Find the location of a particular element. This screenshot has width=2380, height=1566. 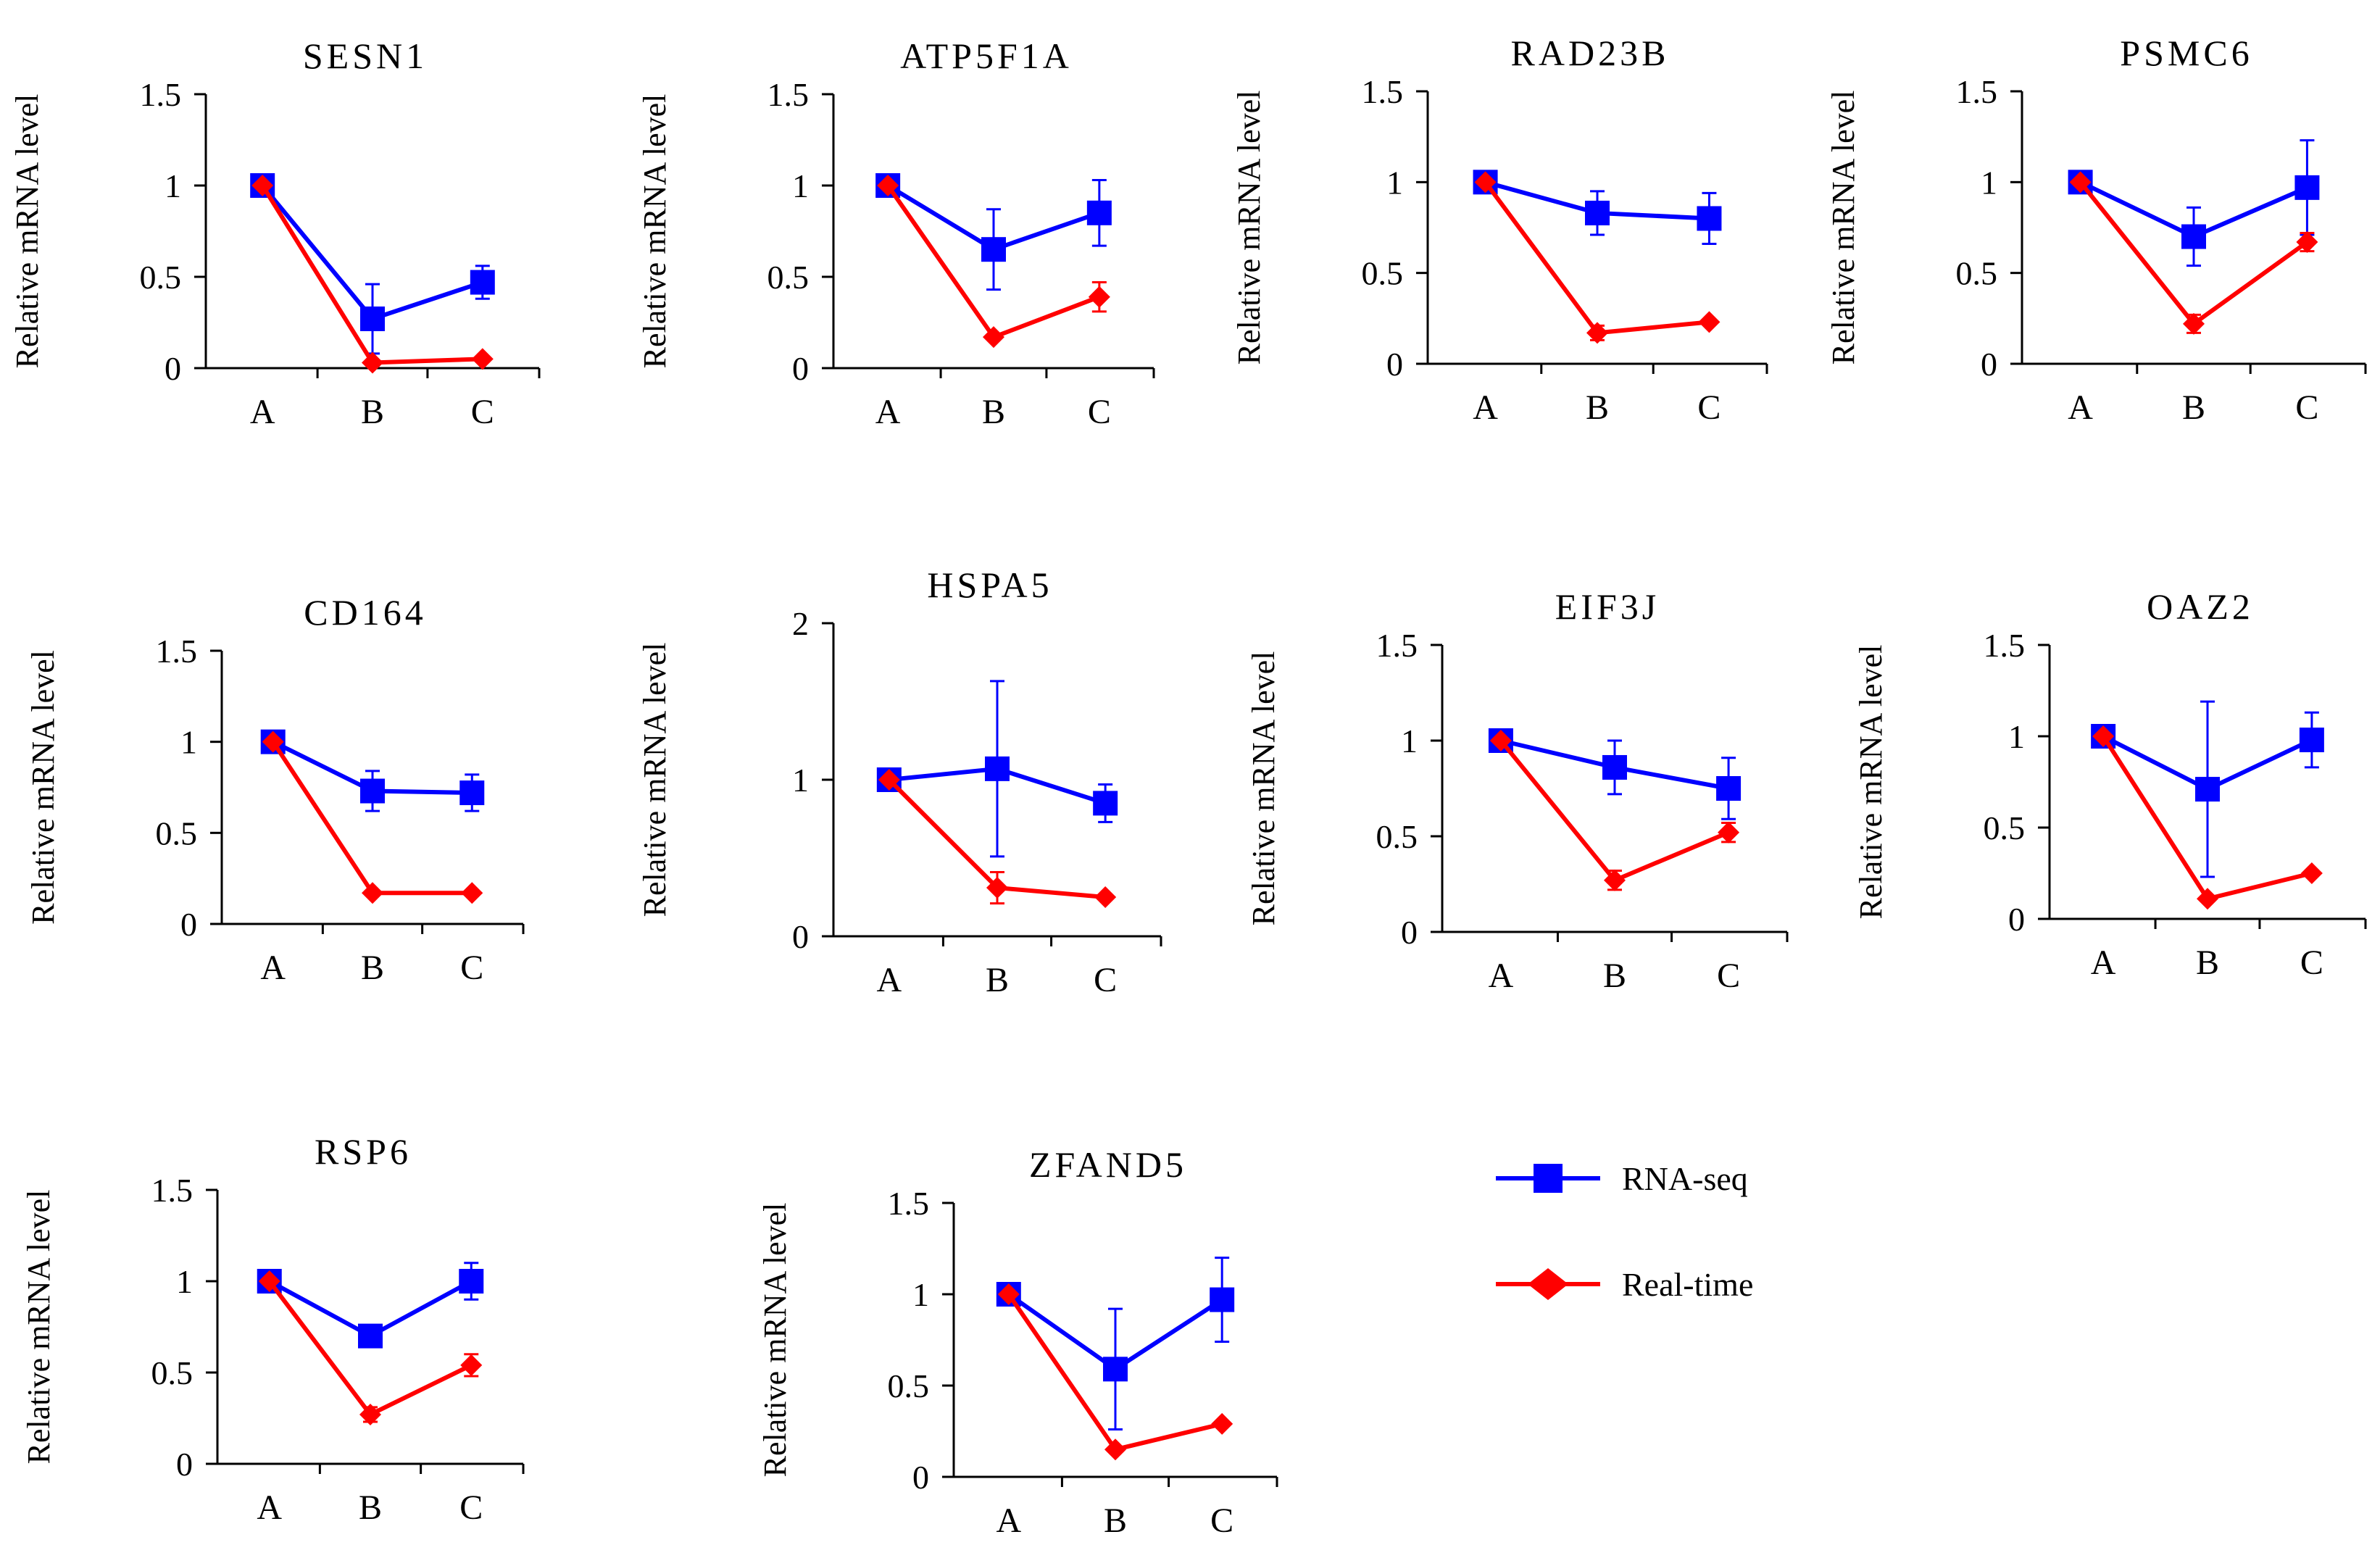

chart-title: SESN1 is located at coordinates (365, 56).